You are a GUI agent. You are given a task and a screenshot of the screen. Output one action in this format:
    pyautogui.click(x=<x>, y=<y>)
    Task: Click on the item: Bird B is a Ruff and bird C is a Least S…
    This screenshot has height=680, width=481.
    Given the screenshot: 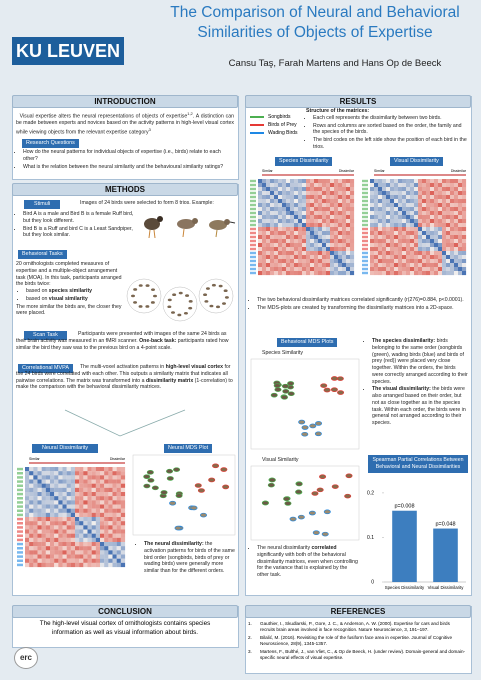 What is the action you would take?
    pyautogui.click(x=78, y=233)
    